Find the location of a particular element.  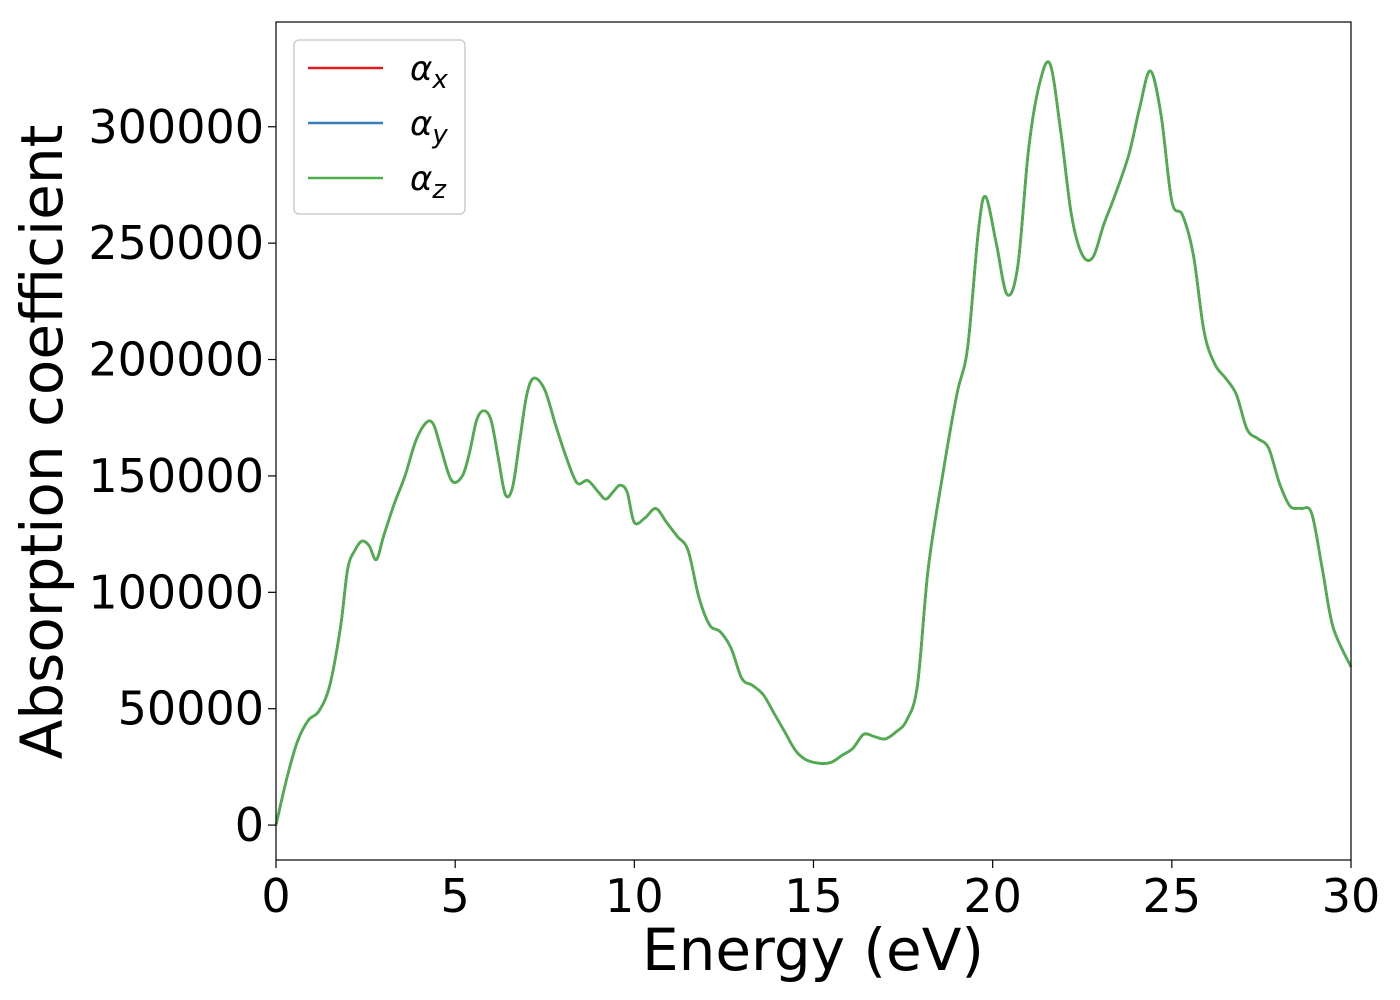

y-tick-label: 250000 is located at coordinates (176, 243).